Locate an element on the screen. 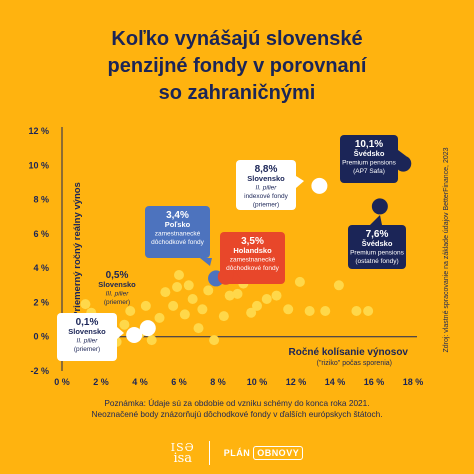 The height and width of the screenshot is (474, 474). x-tick-label: 4 % is located at coordinates (140, 382).